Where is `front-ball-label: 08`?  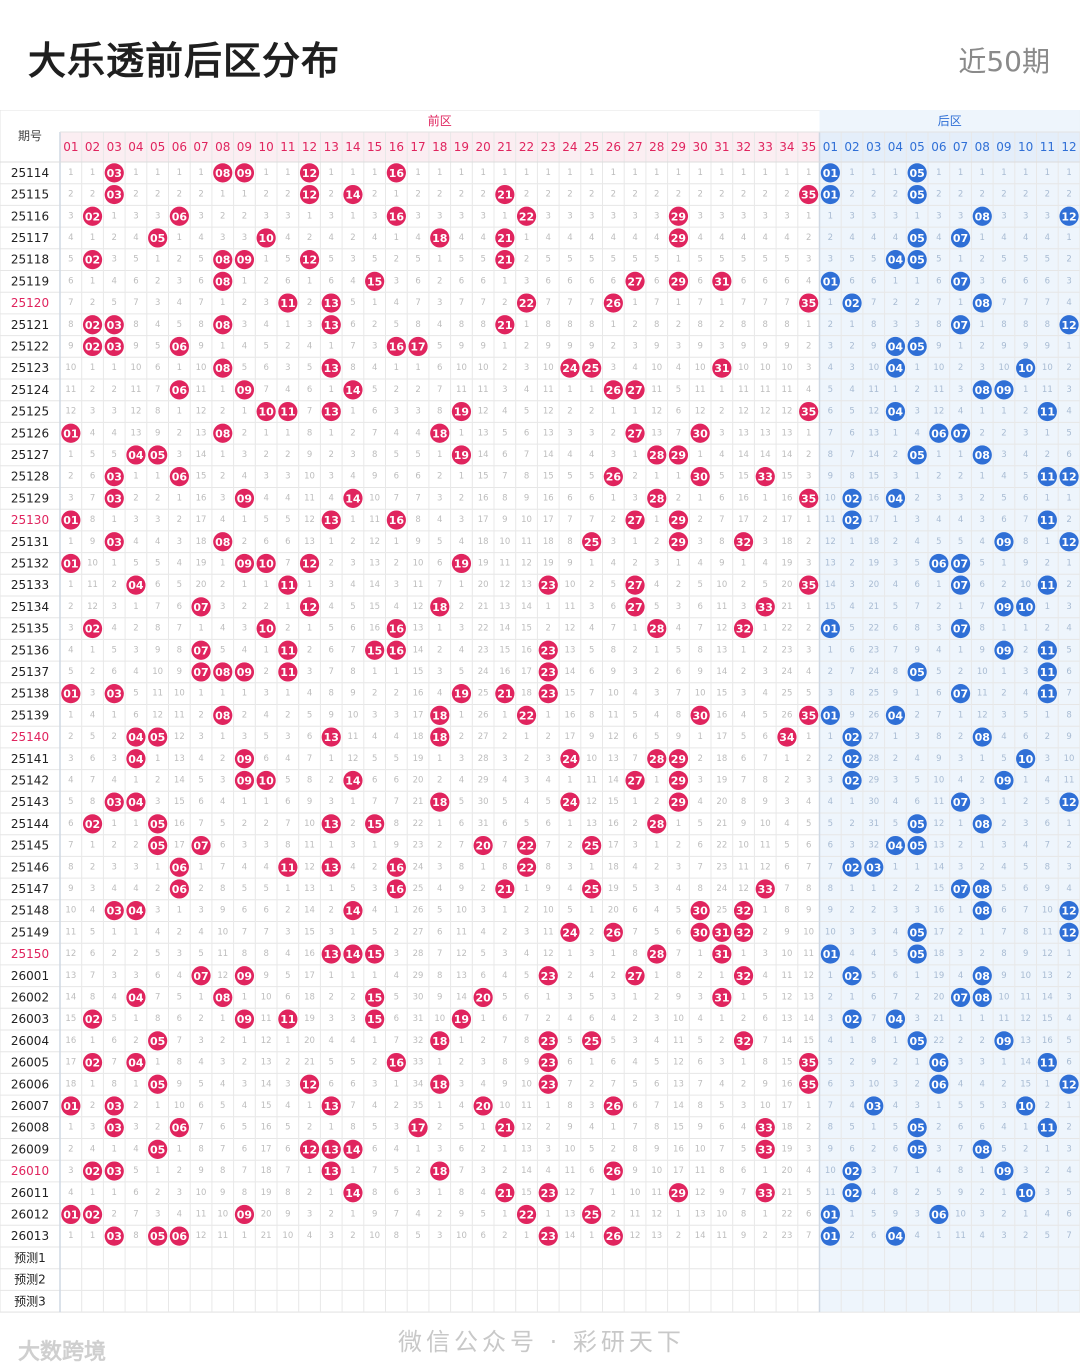 front-ball-label: 08 is located at coordinates (222, 672).